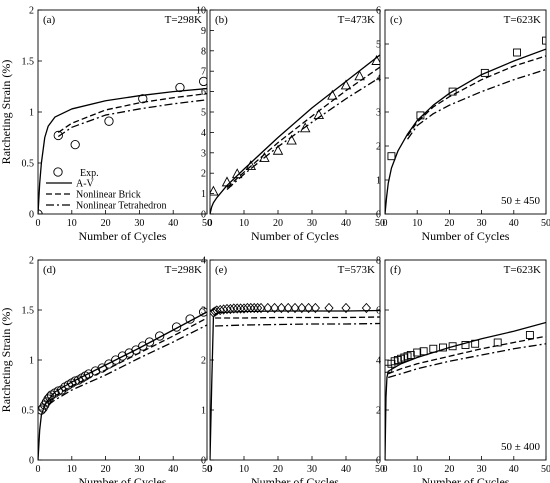  Describe the element at coordinates (203, 361) in the screenshot. I see `y-tick-label: 2` at that location.